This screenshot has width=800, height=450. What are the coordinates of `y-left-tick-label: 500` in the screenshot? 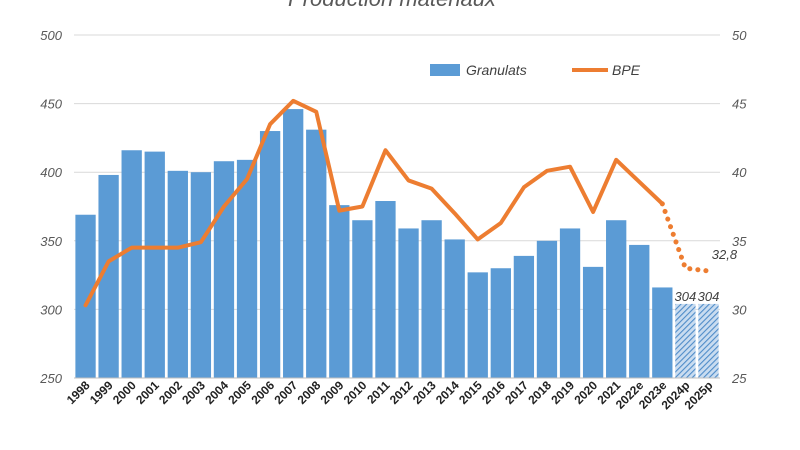 It's located at (51, 35).